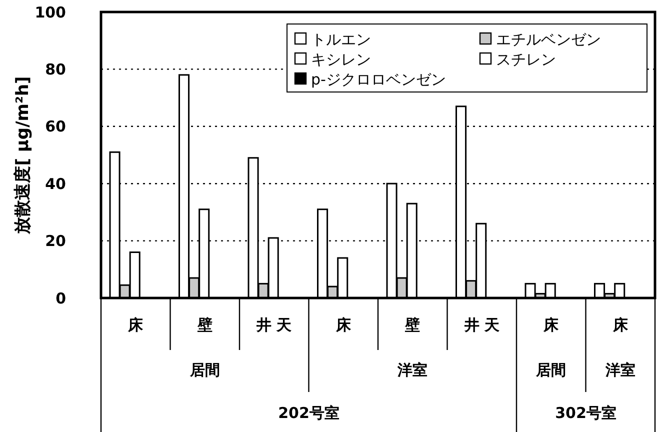 Image resolution: width=662 pixels, height=432 pixels. I want to click on y-tick-label: 0, so click(61, 298).